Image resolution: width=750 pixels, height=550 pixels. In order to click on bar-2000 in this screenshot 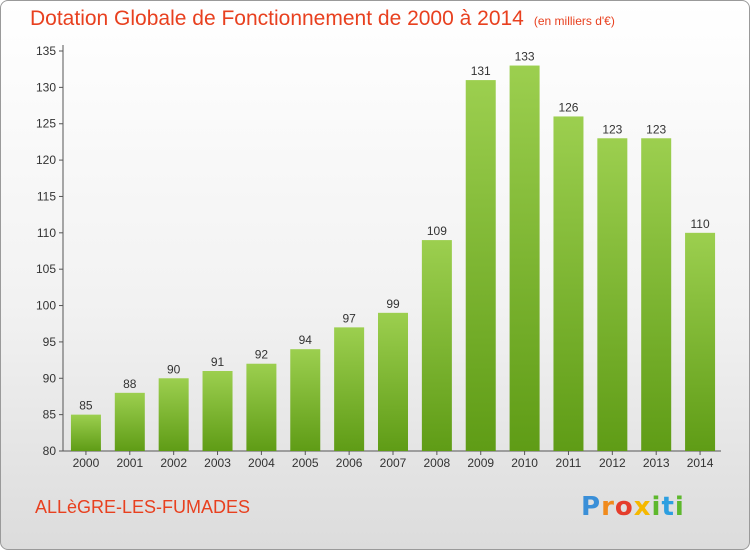, I will do `click(85, 432)`.